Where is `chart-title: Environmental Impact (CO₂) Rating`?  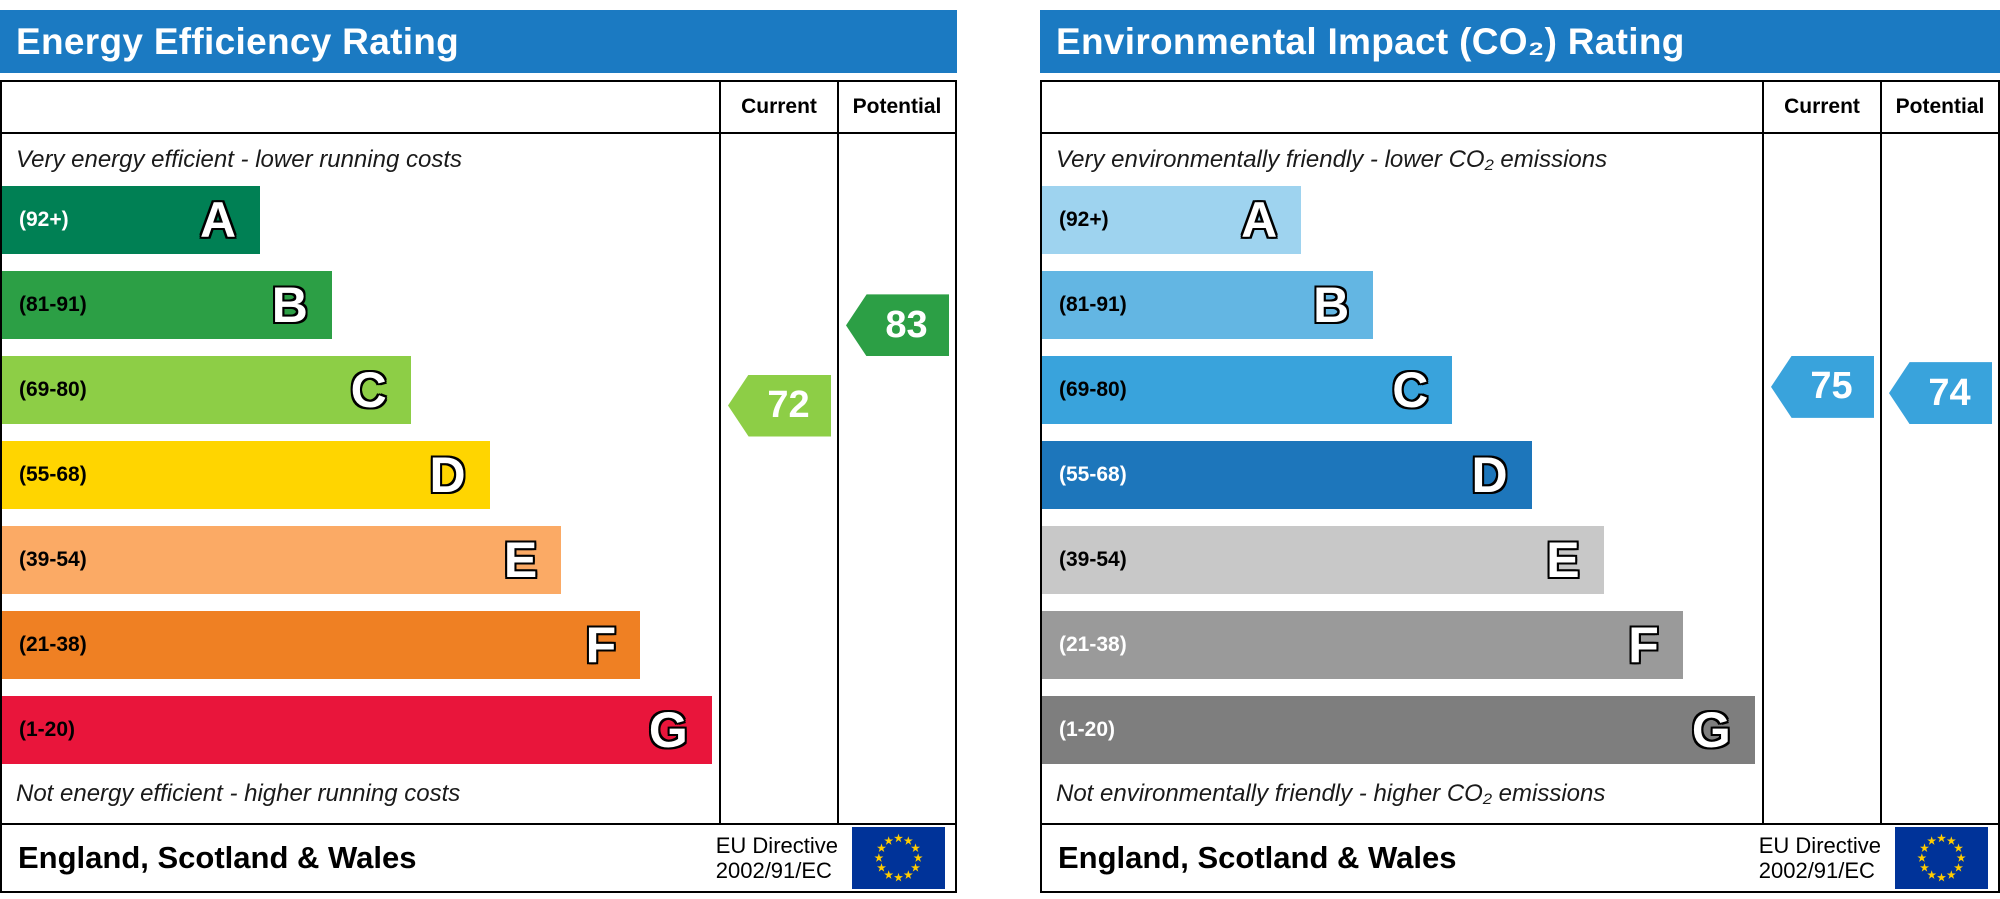
chart-title: Environmental Impact (CO₂) Rating is located at coordinates (1370, 41).